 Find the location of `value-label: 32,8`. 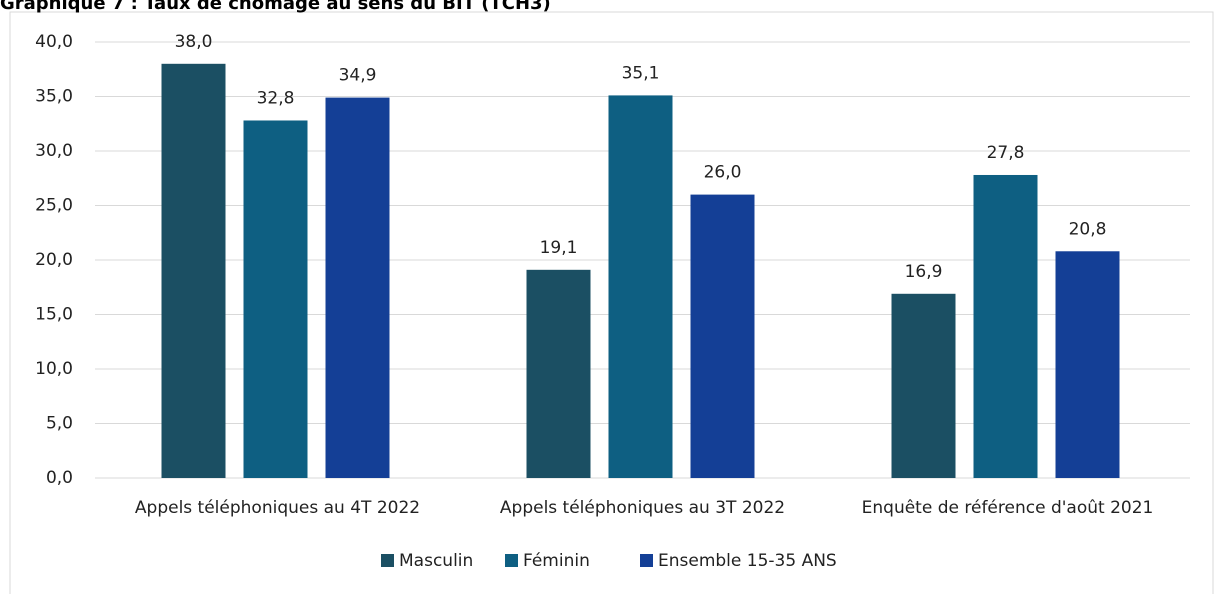

value-label: 32,8 is located at coordinates (276, 98).